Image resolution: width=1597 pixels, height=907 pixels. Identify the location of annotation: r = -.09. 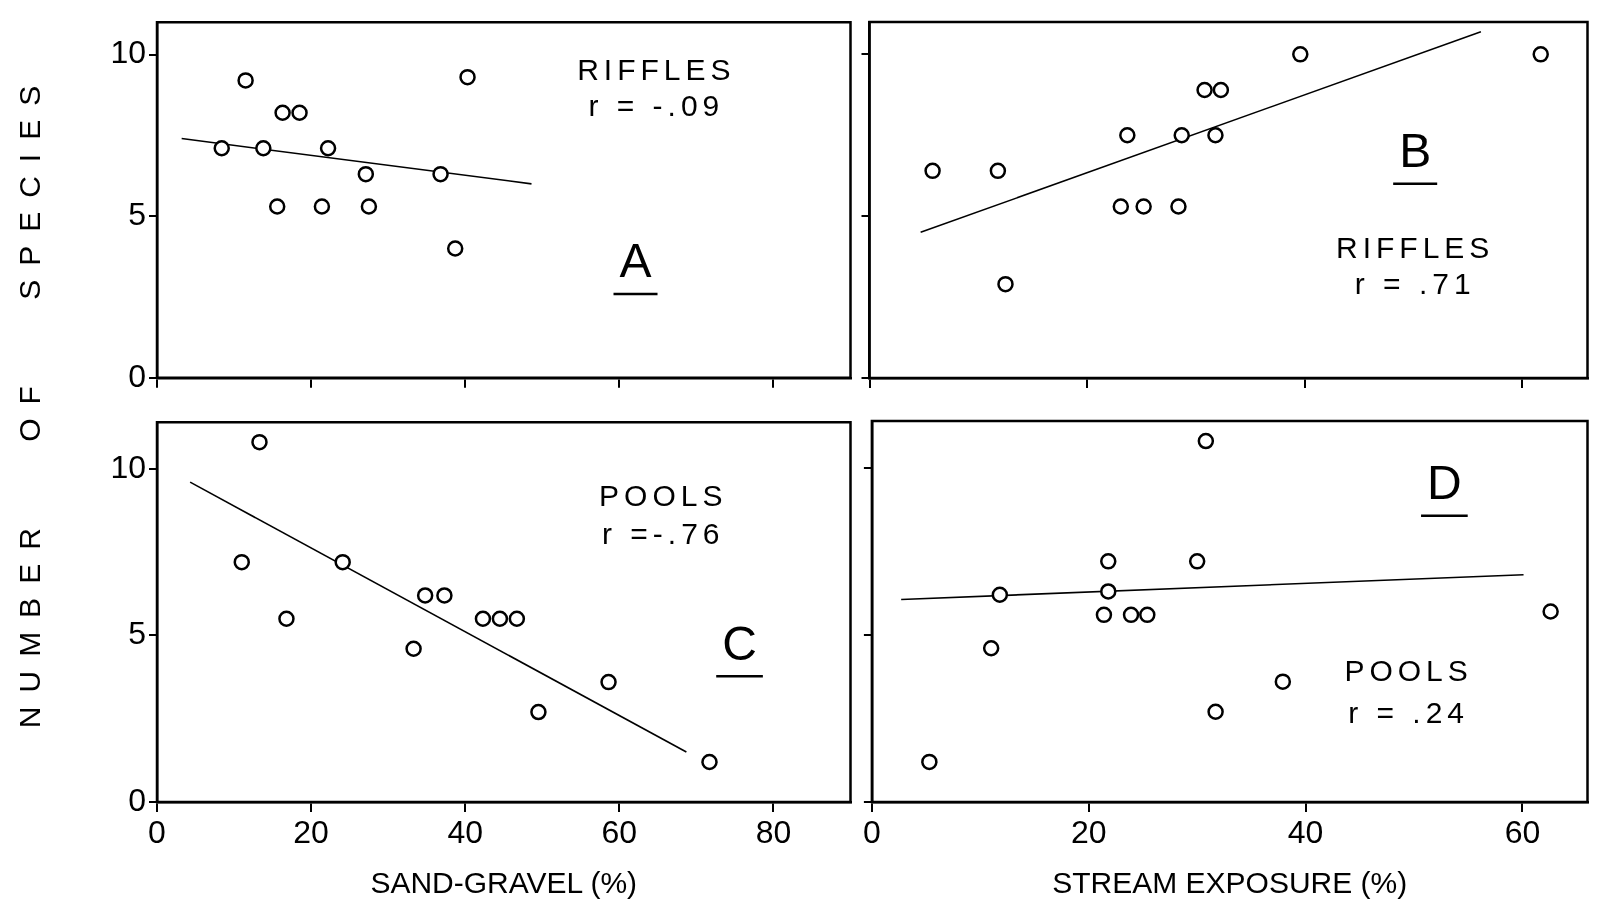
(656, 105).